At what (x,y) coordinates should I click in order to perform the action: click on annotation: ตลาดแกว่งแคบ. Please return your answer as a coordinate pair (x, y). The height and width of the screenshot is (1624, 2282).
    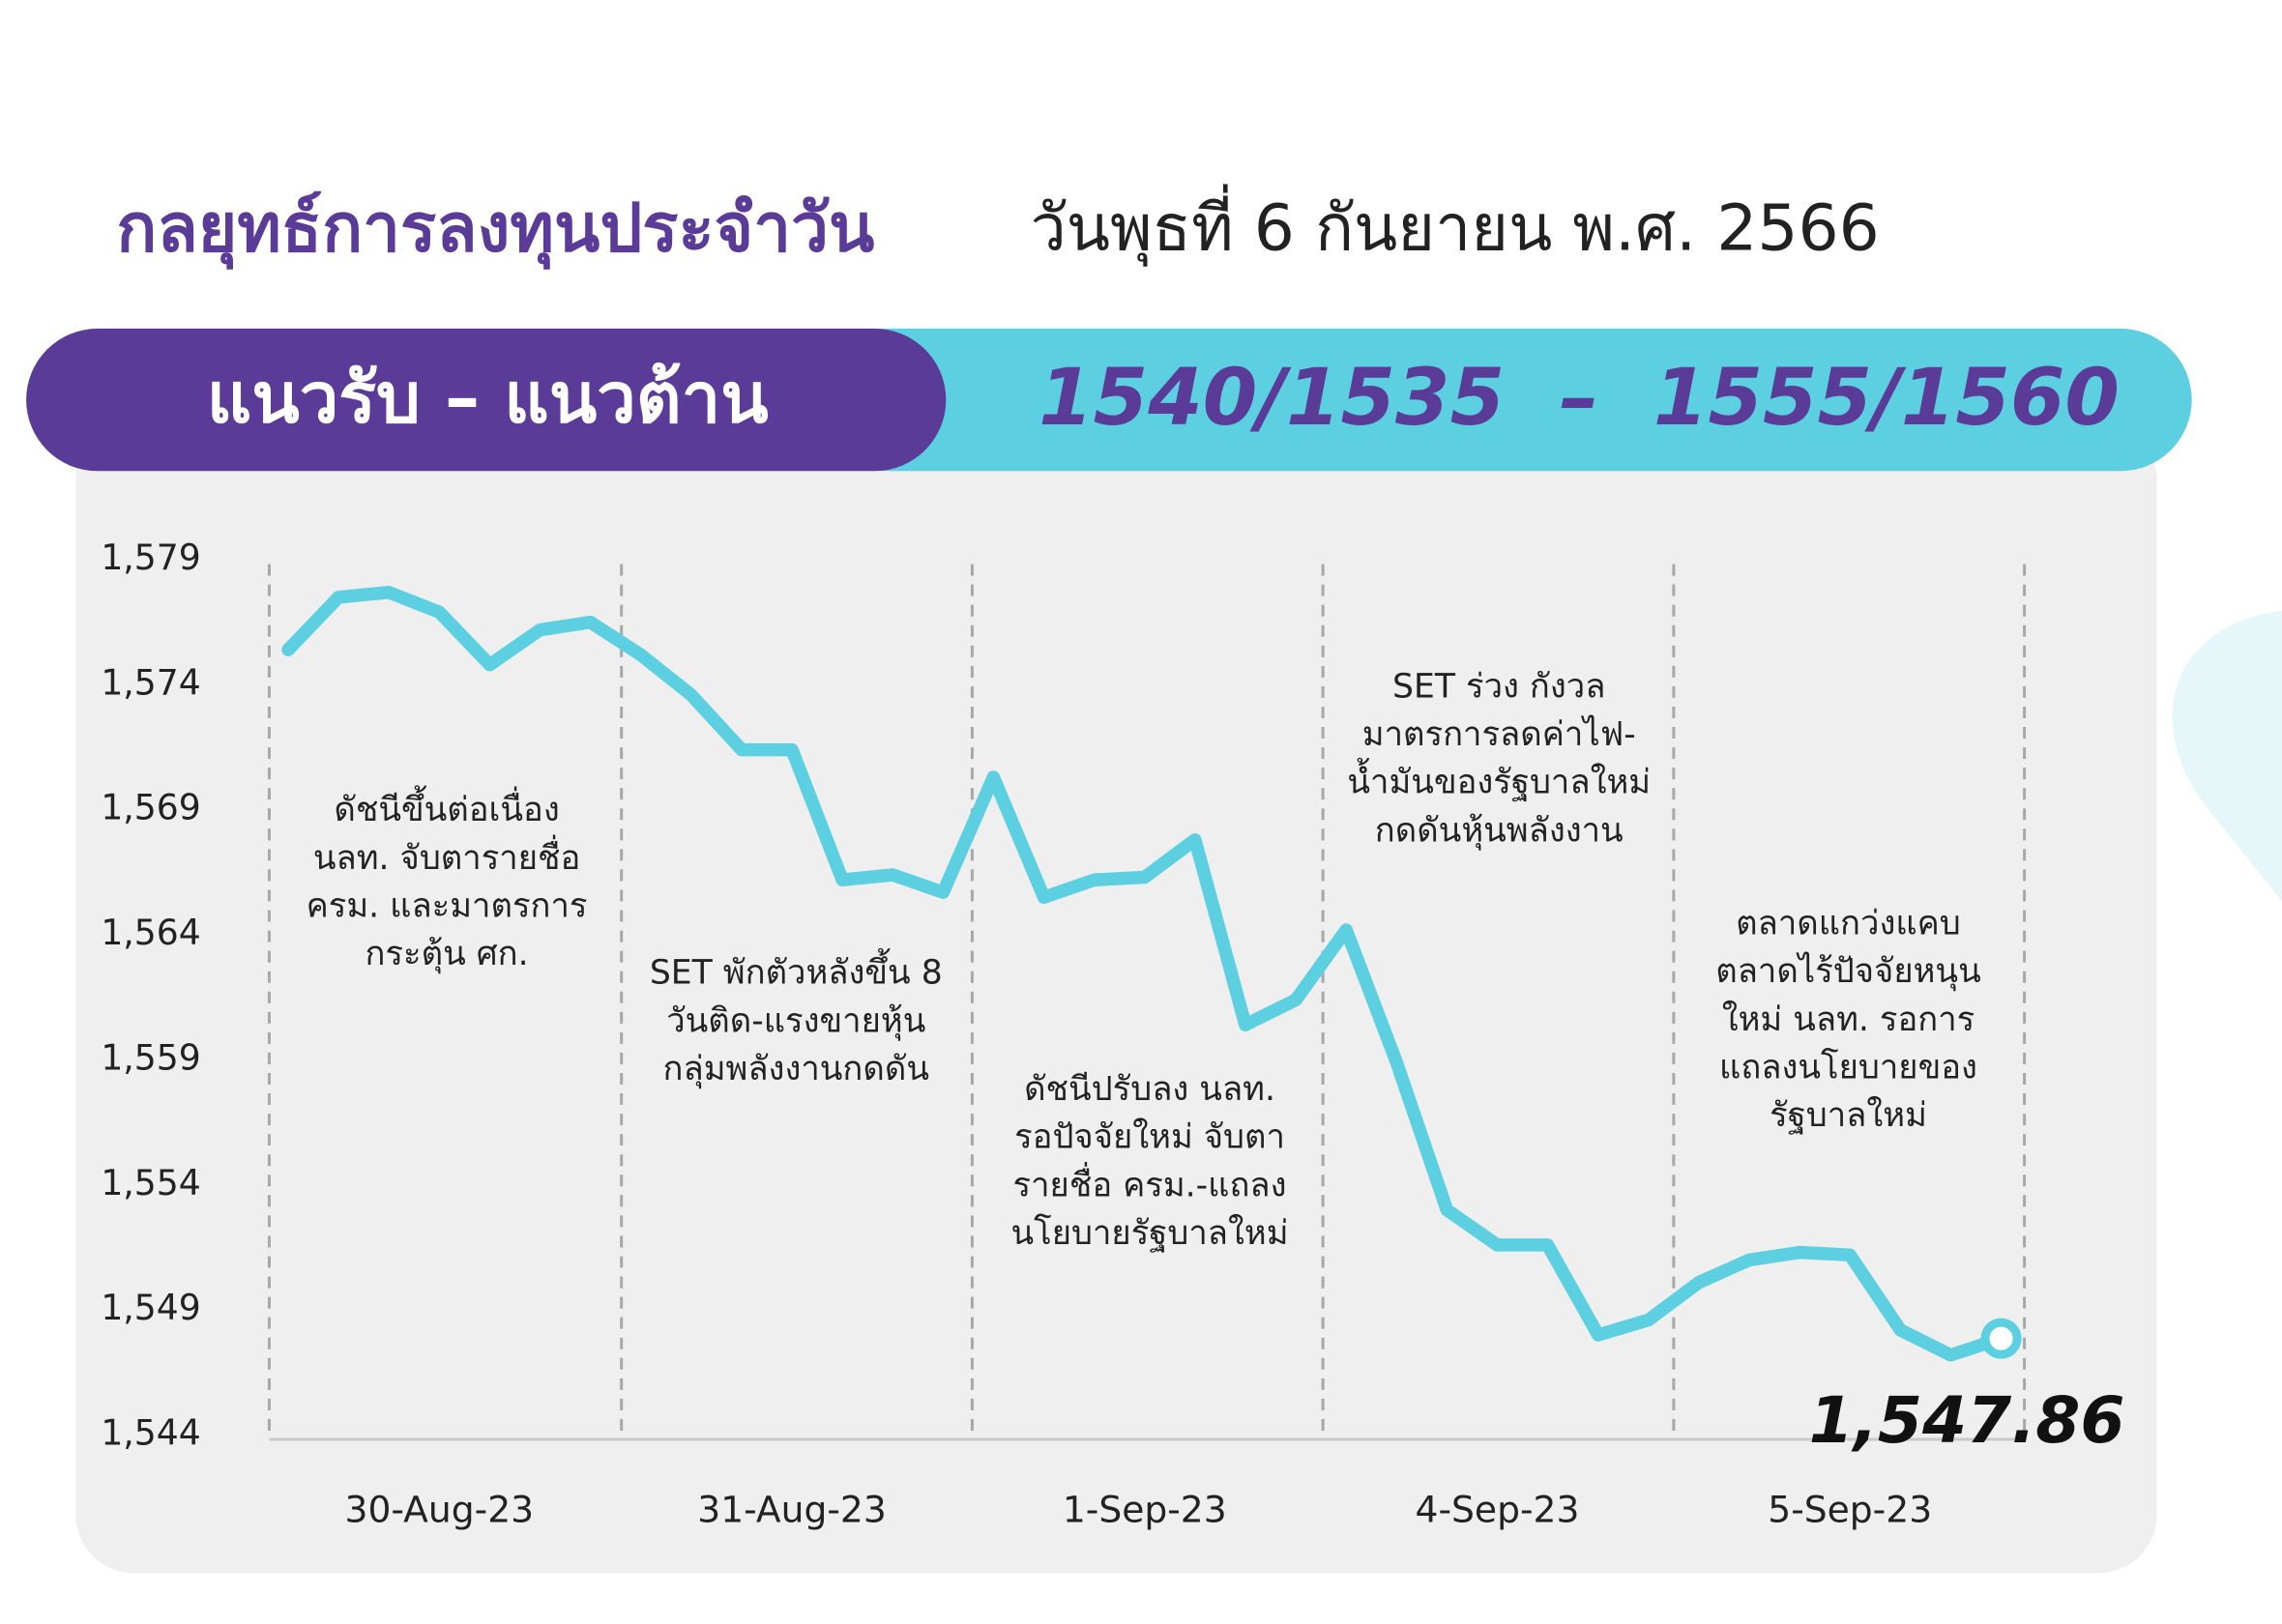
    Looking at the image, I should click on (1849, 924).